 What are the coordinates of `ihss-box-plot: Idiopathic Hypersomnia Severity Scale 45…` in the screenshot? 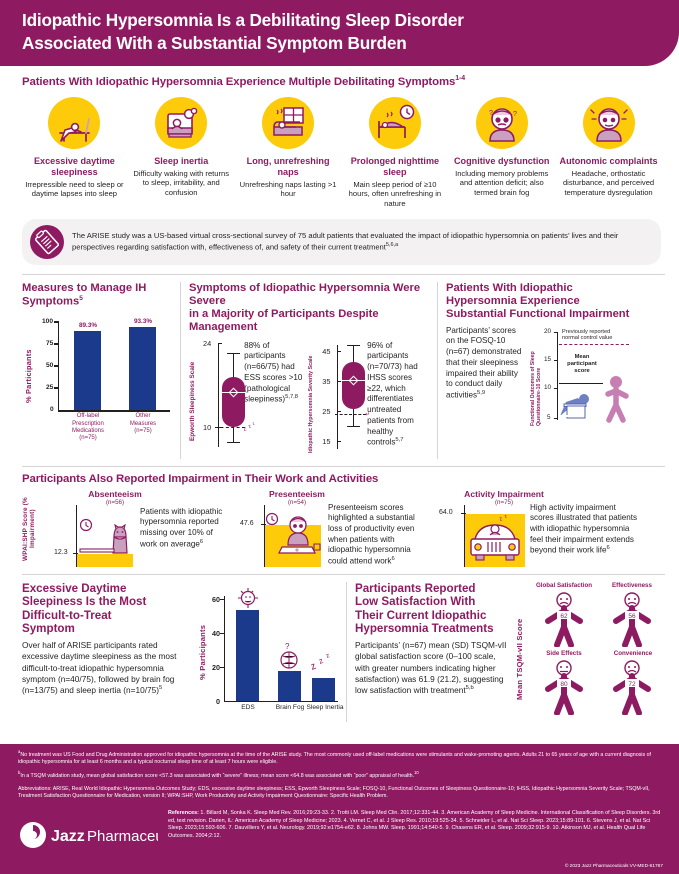 It's located at (339, 399).